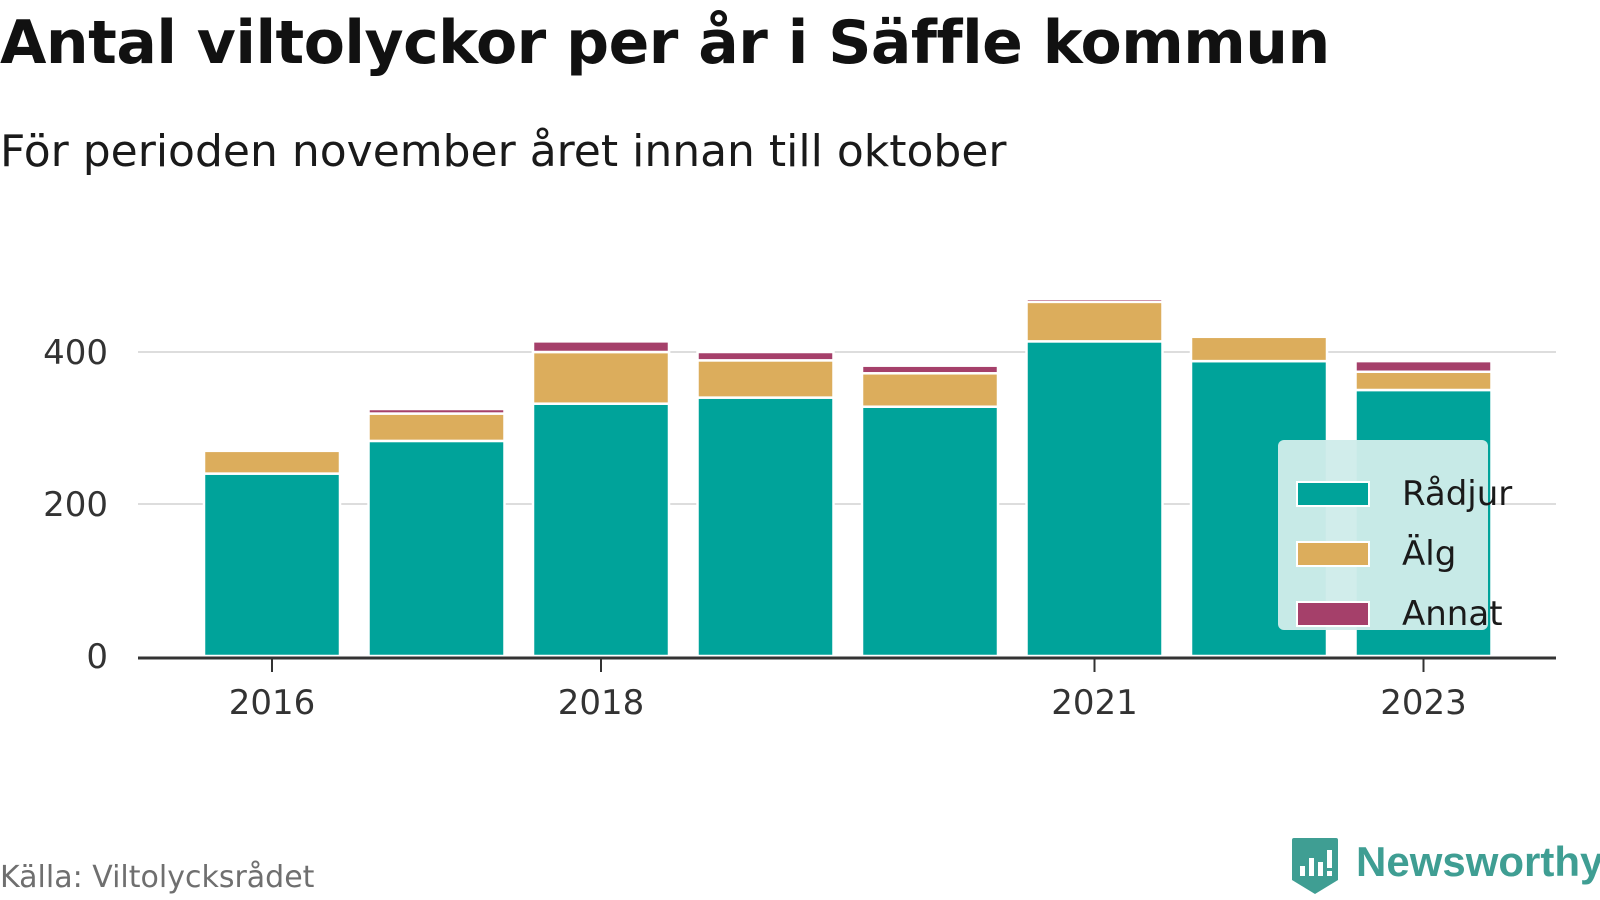 The image size is (1600, 900). Describe the element at coordinates (665, 43) in the screenshot. I see `chart-title: Antal viltolyckor per år i Säffle kommun` at that location.